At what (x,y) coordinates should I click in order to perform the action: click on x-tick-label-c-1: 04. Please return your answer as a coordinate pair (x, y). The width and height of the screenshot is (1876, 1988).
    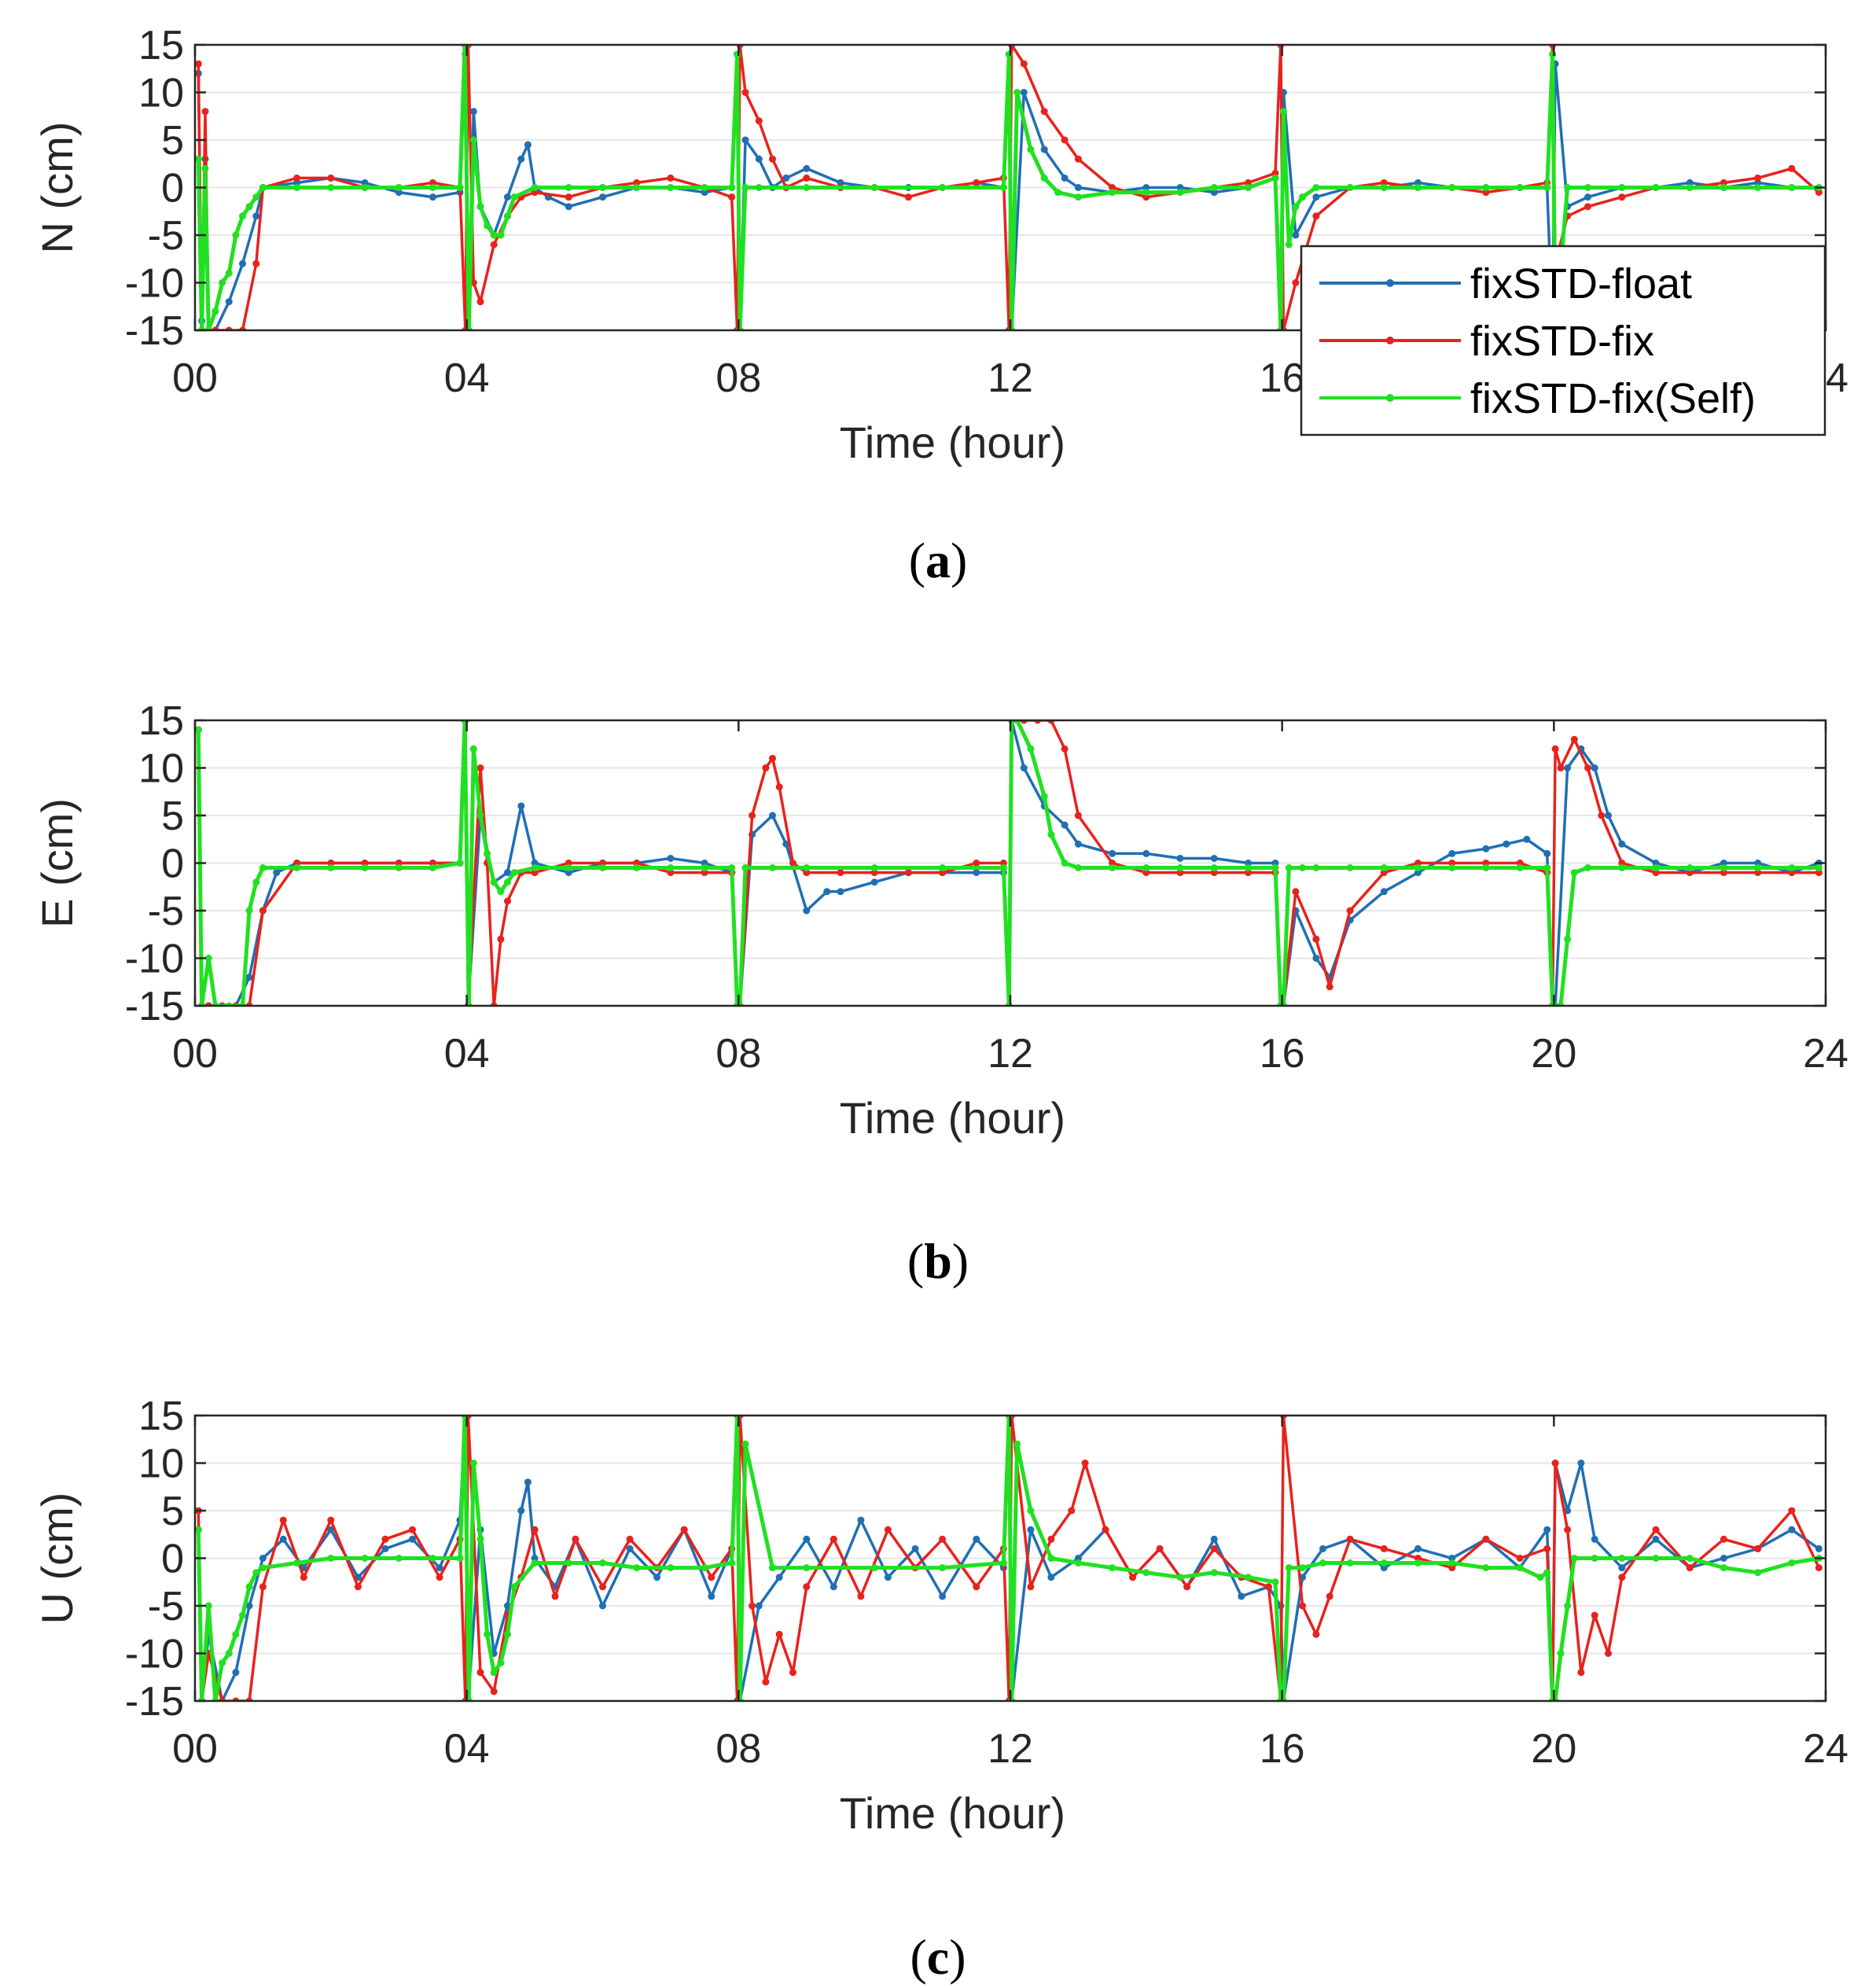
    Looking at the image, I should click on (467, 1749).